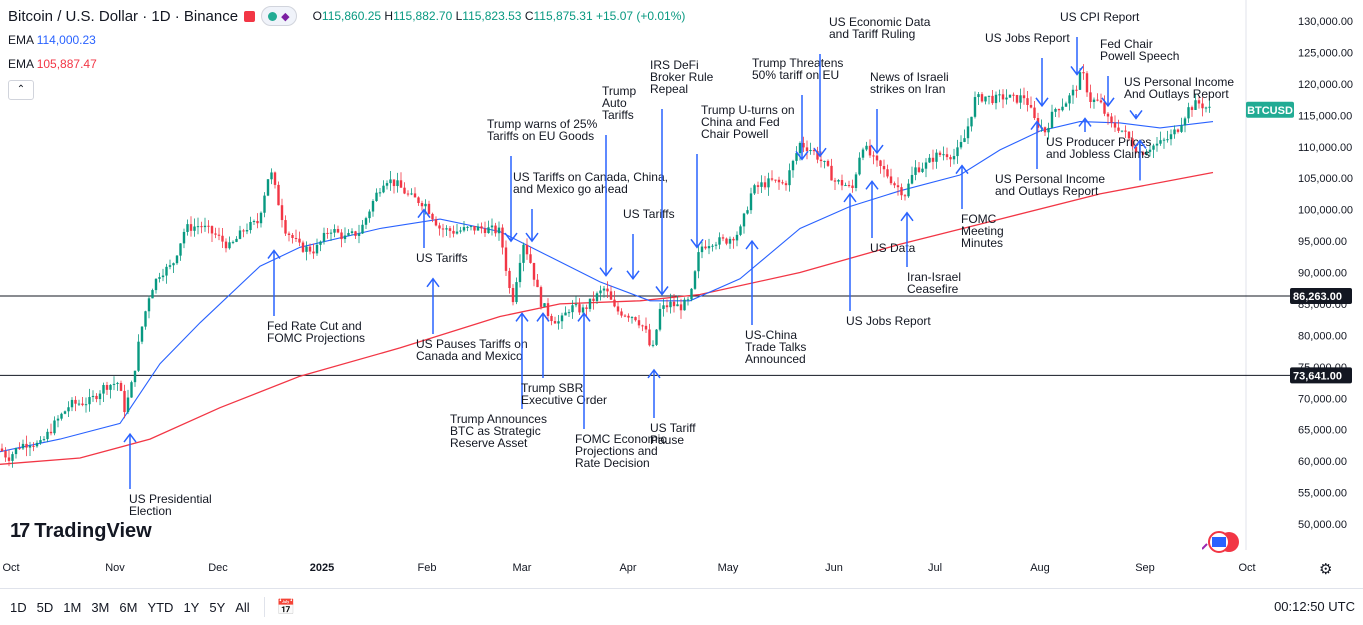  What do you see at coordinates (52, 40) in the screenshot?
I see `ema-fast-legend: EMA 114,000.23` at bounding box center [52, 40].